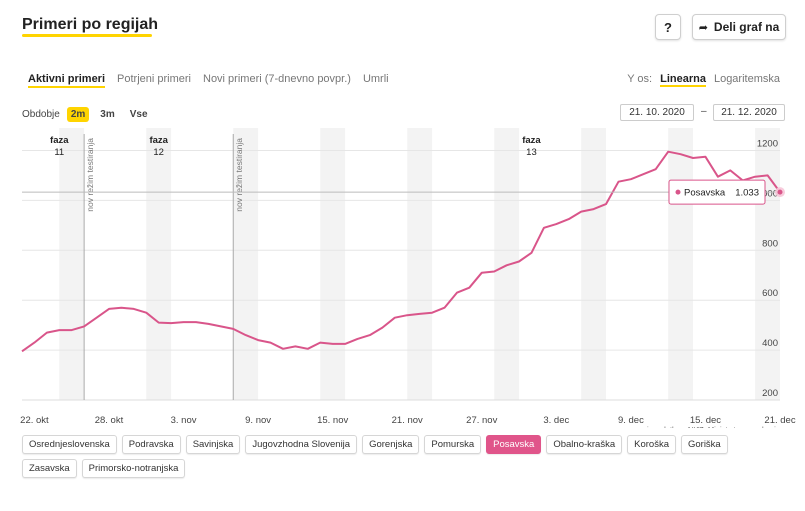 This screenshot has height=511, width=805. I want to click on region-button: Goriška, so click(704, 444).